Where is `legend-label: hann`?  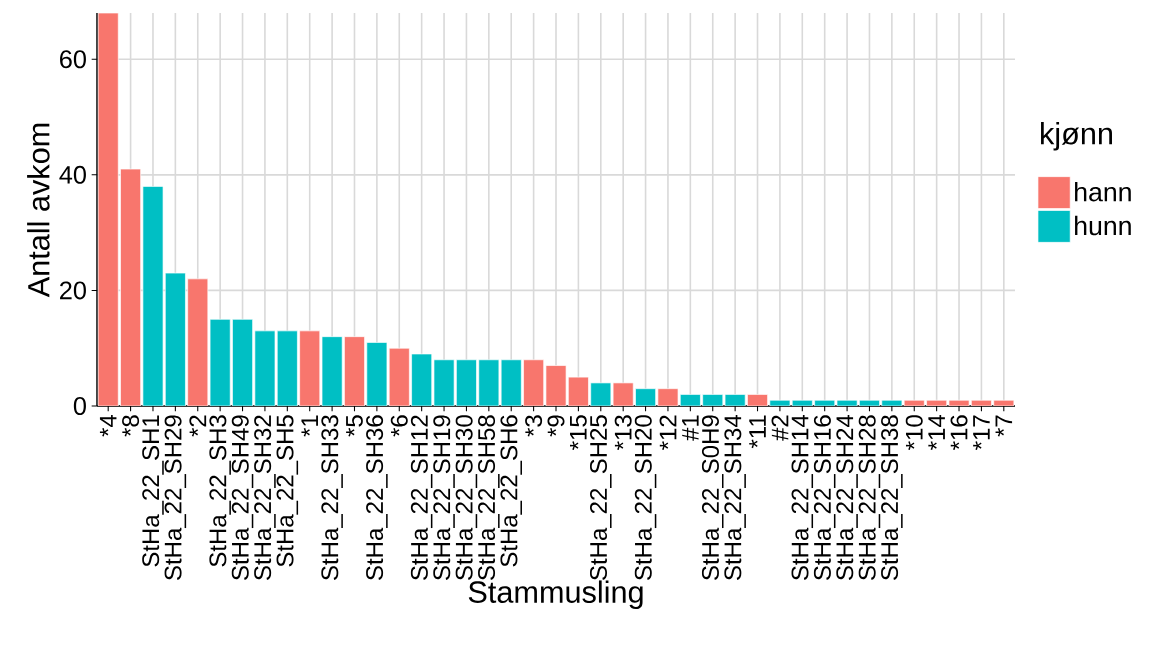
legend-label: hann is located at coordinates (1103, 191).